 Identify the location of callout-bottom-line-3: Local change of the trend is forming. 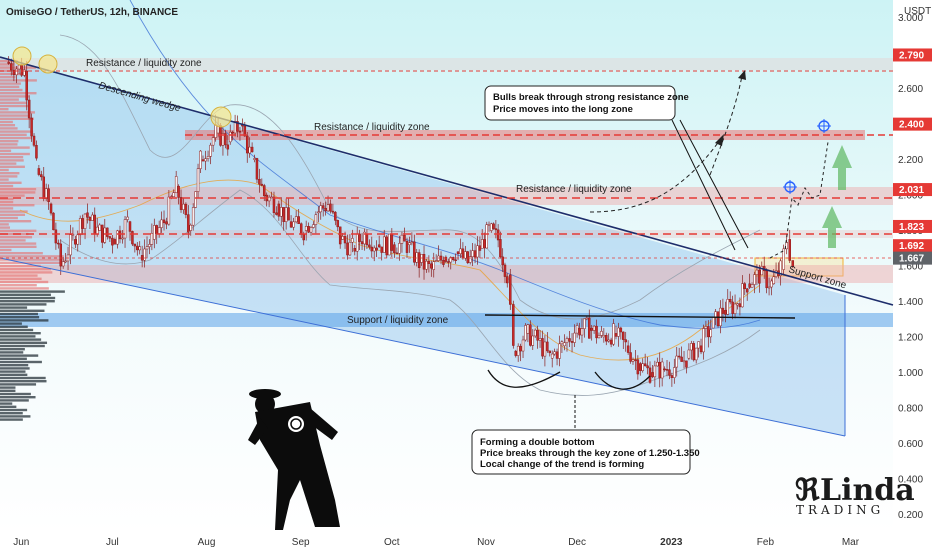
(562, 464).